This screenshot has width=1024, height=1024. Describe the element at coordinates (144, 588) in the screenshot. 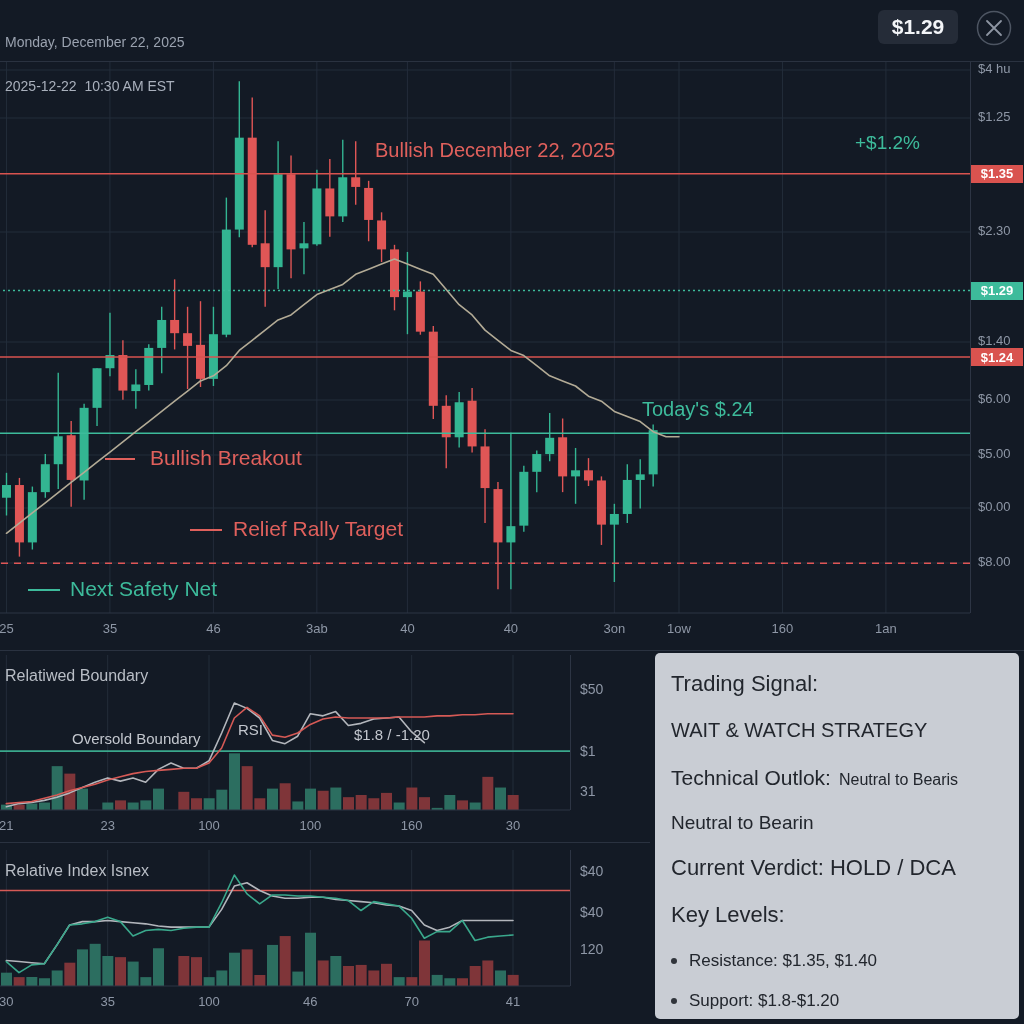

I see `annotation: Next Safety Net` at that location.